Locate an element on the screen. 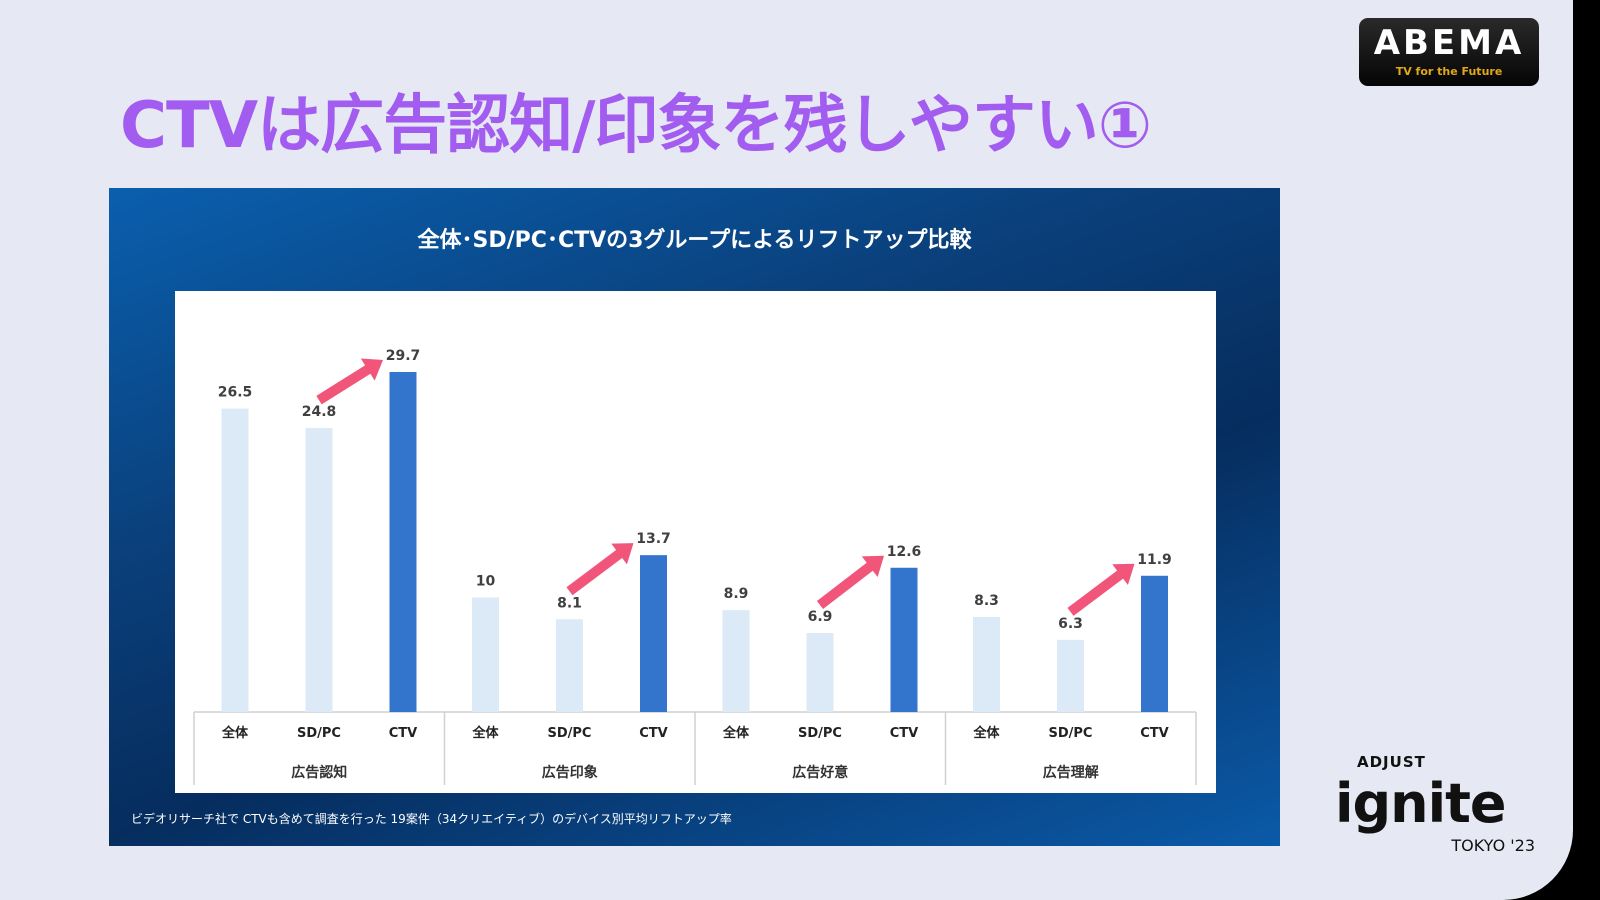 The height and width of the screenshot is (900, 1600). group-label: 広告理解 is located at coordinates (1071, 772).